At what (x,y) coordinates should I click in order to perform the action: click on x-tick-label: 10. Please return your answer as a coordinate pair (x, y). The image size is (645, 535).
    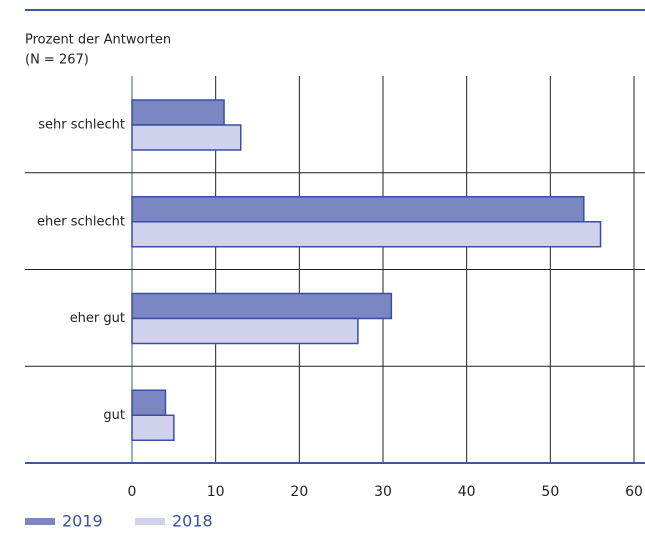
    Looking at the image, I should click on (216, 492).